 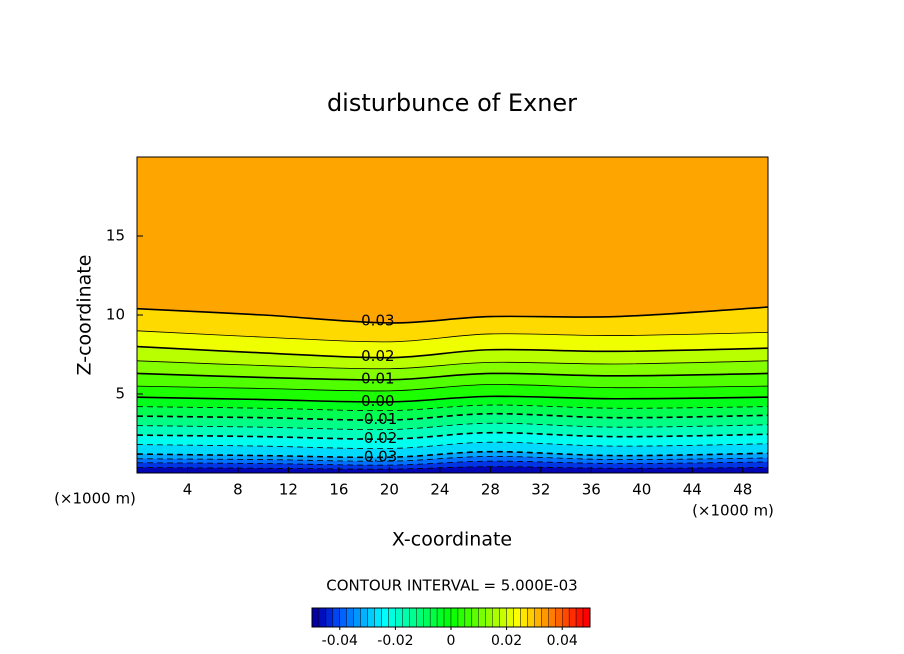 I want to click on contour-label: 0.01, so click(x=377, y=379).